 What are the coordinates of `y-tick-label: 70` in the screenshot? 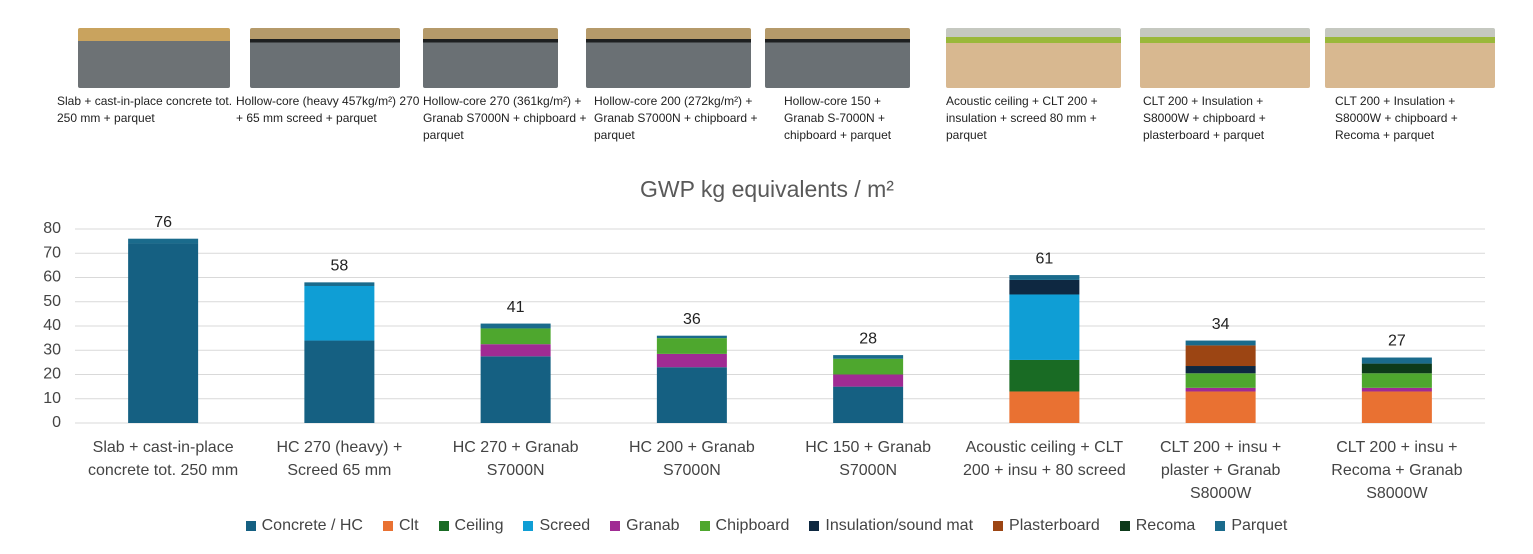 It's located at (52, 252).